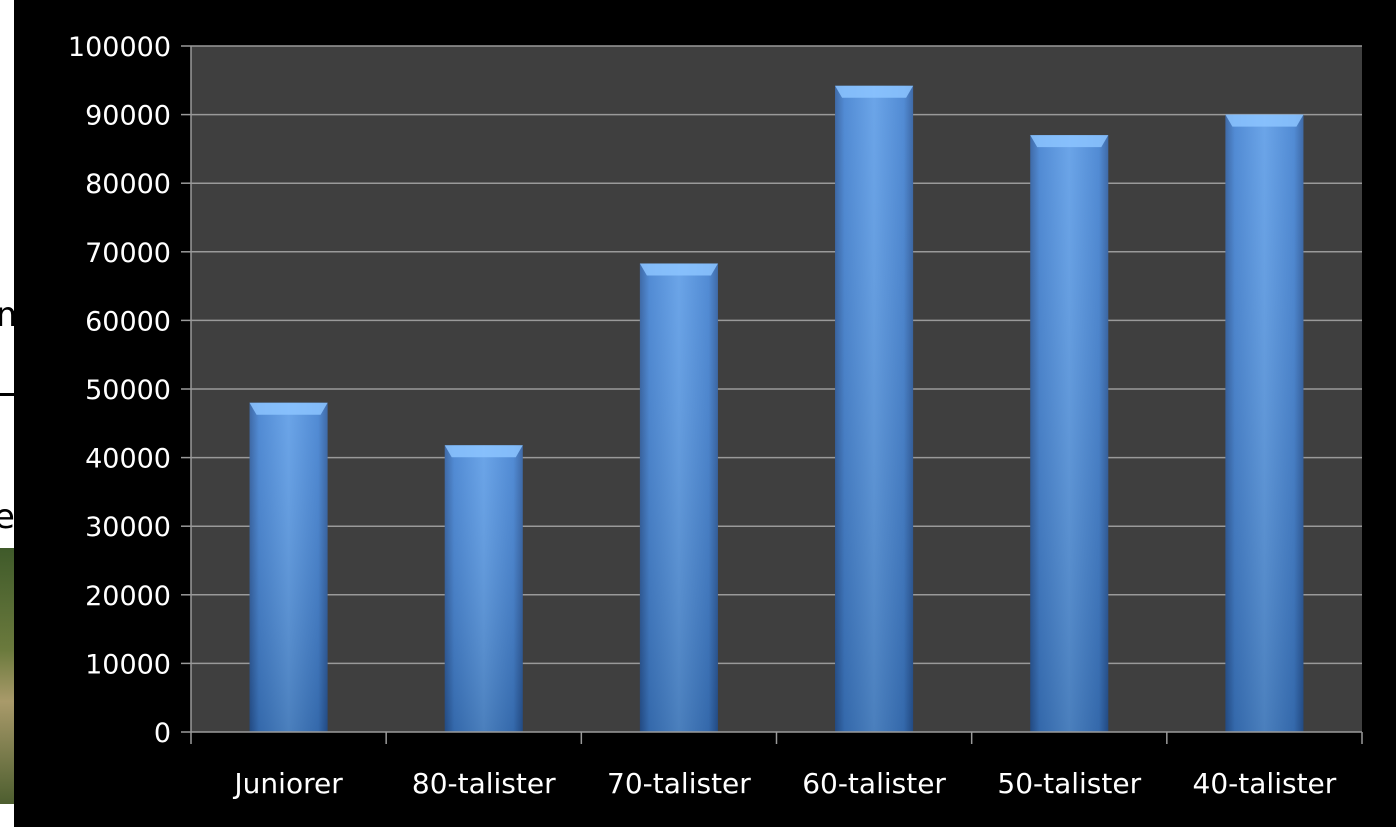 The image size is (1396, 827). What do you see at coordinates (128, 459) in the screenshot?
I see `y-tick-label: 40000` at bounding box center [128, 459].